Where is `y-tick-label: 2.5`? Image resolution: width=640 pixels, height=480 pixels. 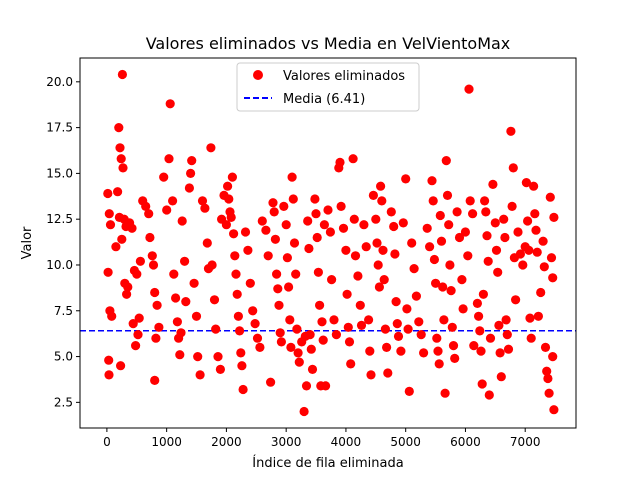
y-tick-label: 2.5 is located at coordinates (63, 402).